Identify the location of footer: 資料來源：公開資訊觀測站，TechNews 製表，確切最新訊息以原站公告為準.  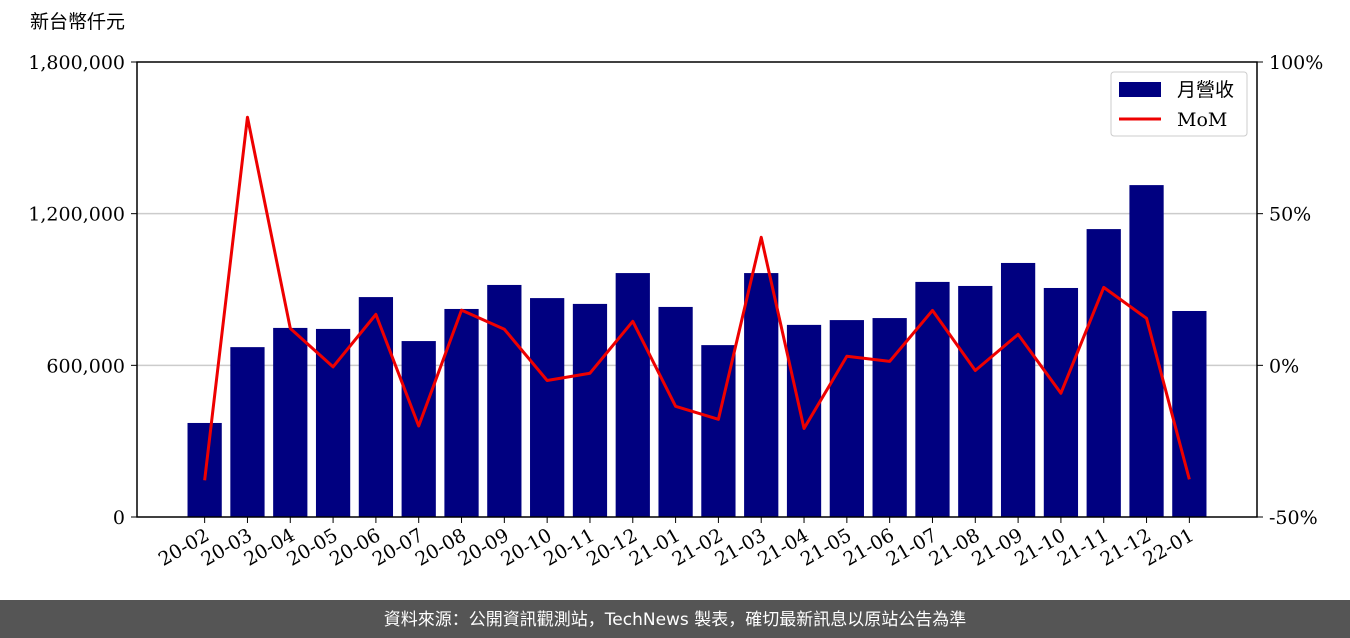
(675, 620).